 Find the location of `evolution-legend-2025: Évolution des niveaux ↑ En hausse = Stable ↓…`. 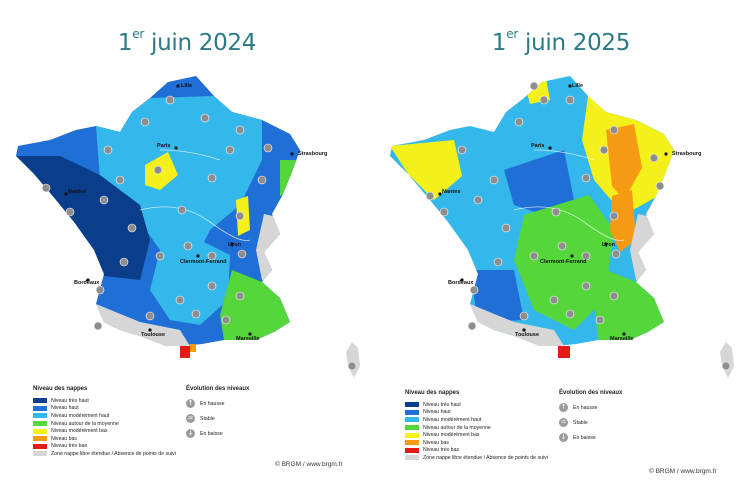

evolution-legend-2025: Évolution des niveaux ↑ En hausse = Stable ↓… is located at coordinates (590, 417).